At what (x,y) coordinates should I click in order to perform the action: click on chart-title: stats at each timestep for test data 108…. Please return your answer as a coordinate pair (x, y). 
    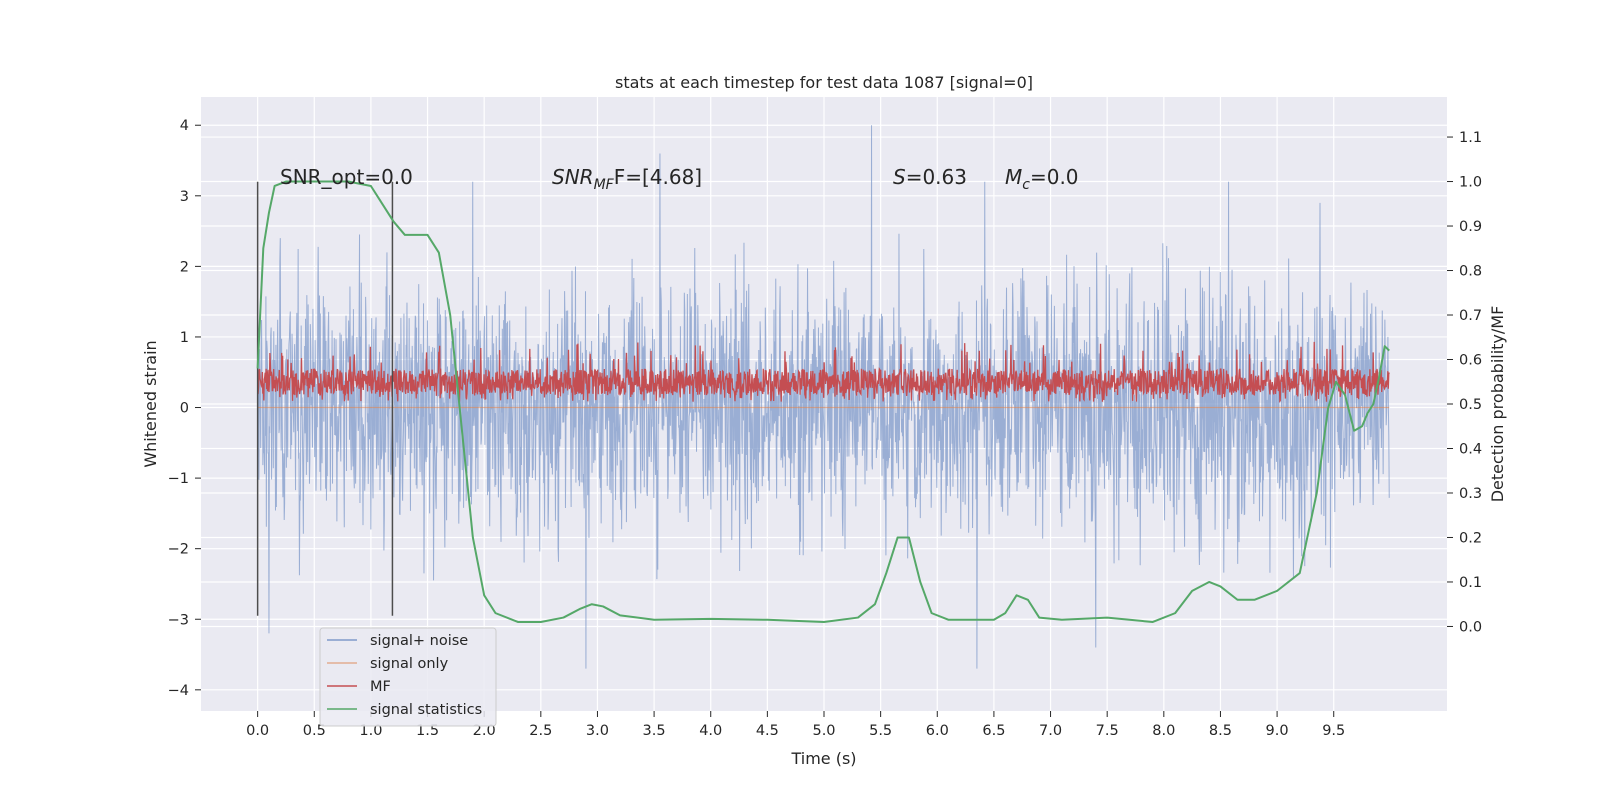
    Looking at the image, I should click on (824, 82).